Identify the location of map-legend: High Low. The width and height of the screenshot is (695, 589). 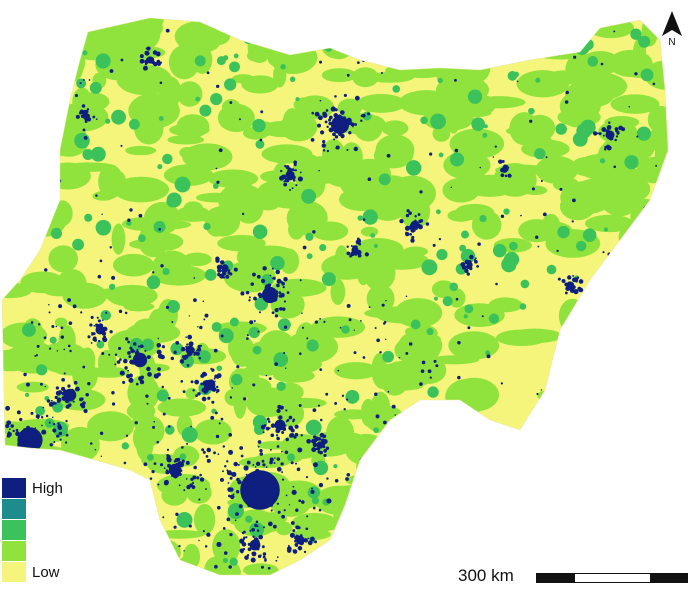
(48, 531).